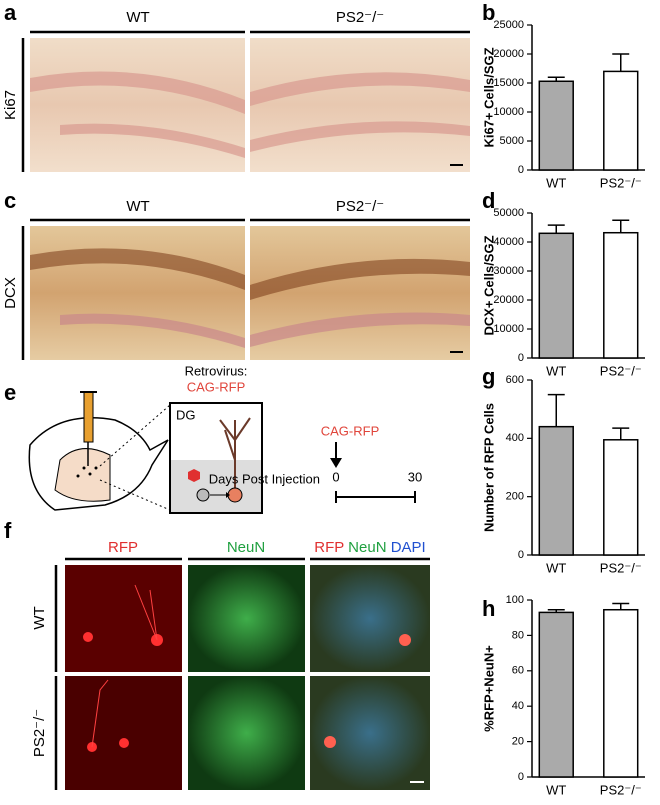 The image size is (660, 805). Describe the element at coordinates (123, 547) in the screenshot. I see `column-label: RFP` at that location.